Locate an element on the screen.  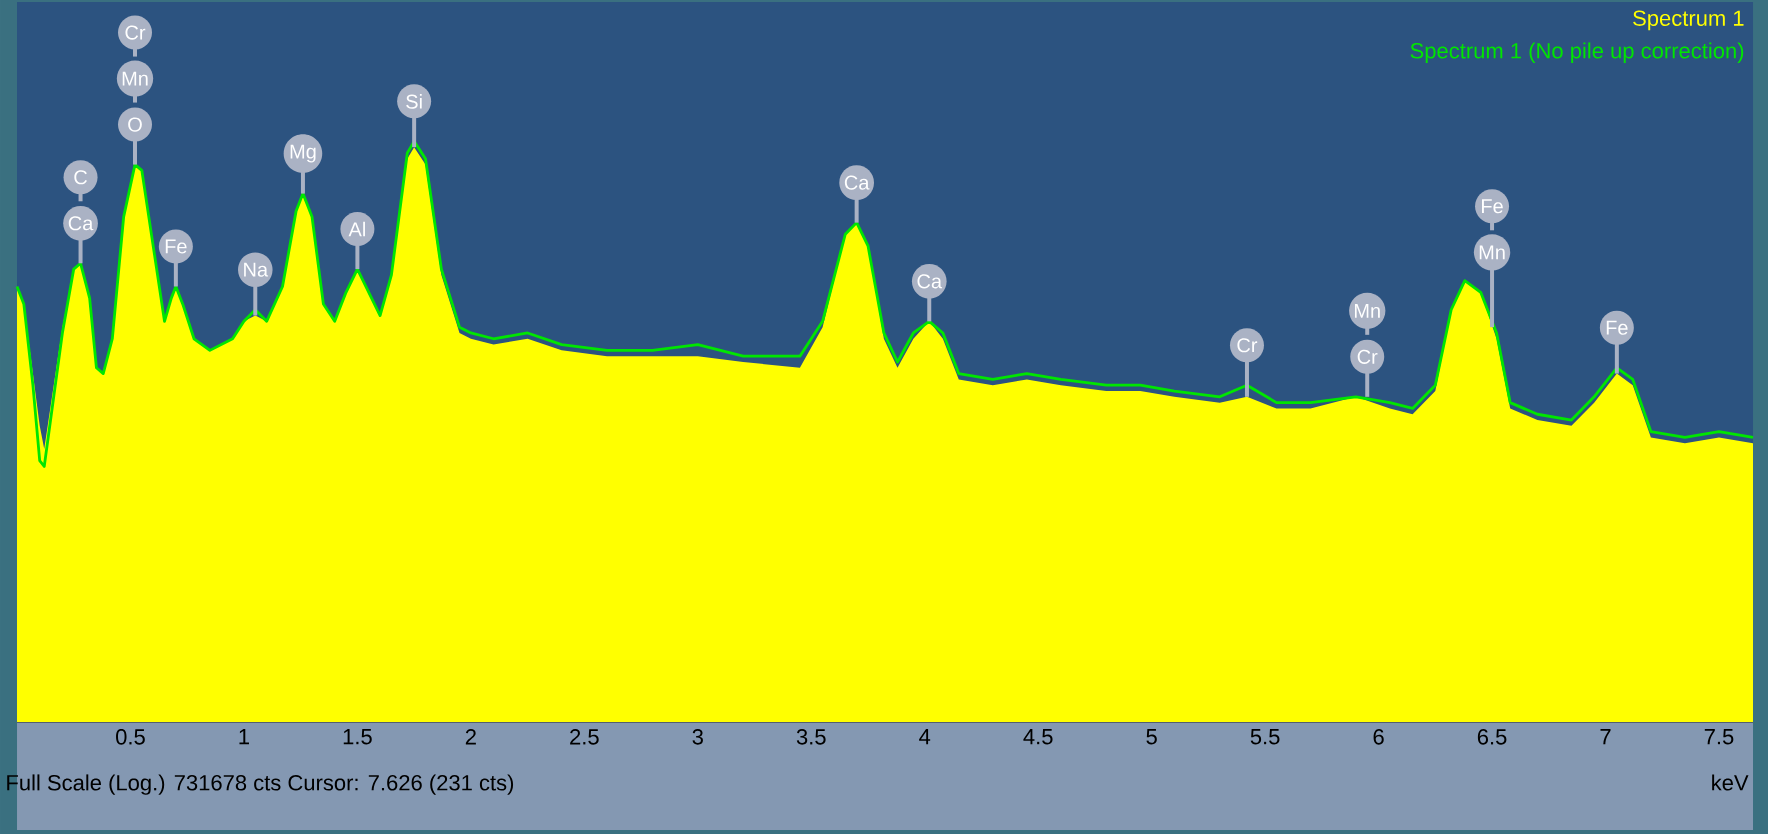
annotation: O is located at coordinates (135, 124).